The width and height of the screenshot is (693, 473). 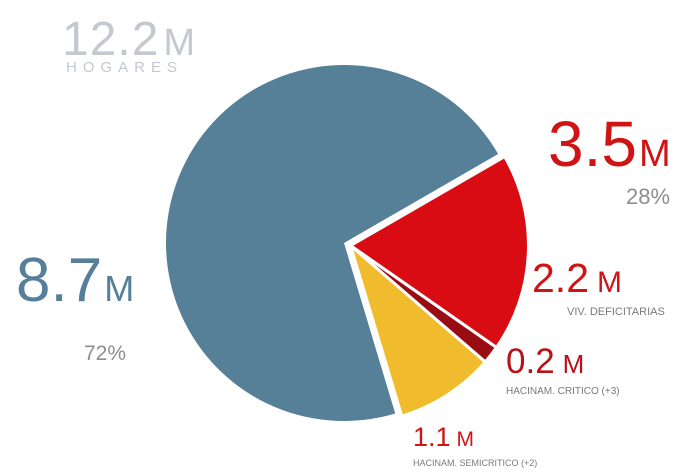 What do you see at coordinates (654, 154) in the screenshot?
I see `deficit-total-unit: M` at bounding box center [654, 154].